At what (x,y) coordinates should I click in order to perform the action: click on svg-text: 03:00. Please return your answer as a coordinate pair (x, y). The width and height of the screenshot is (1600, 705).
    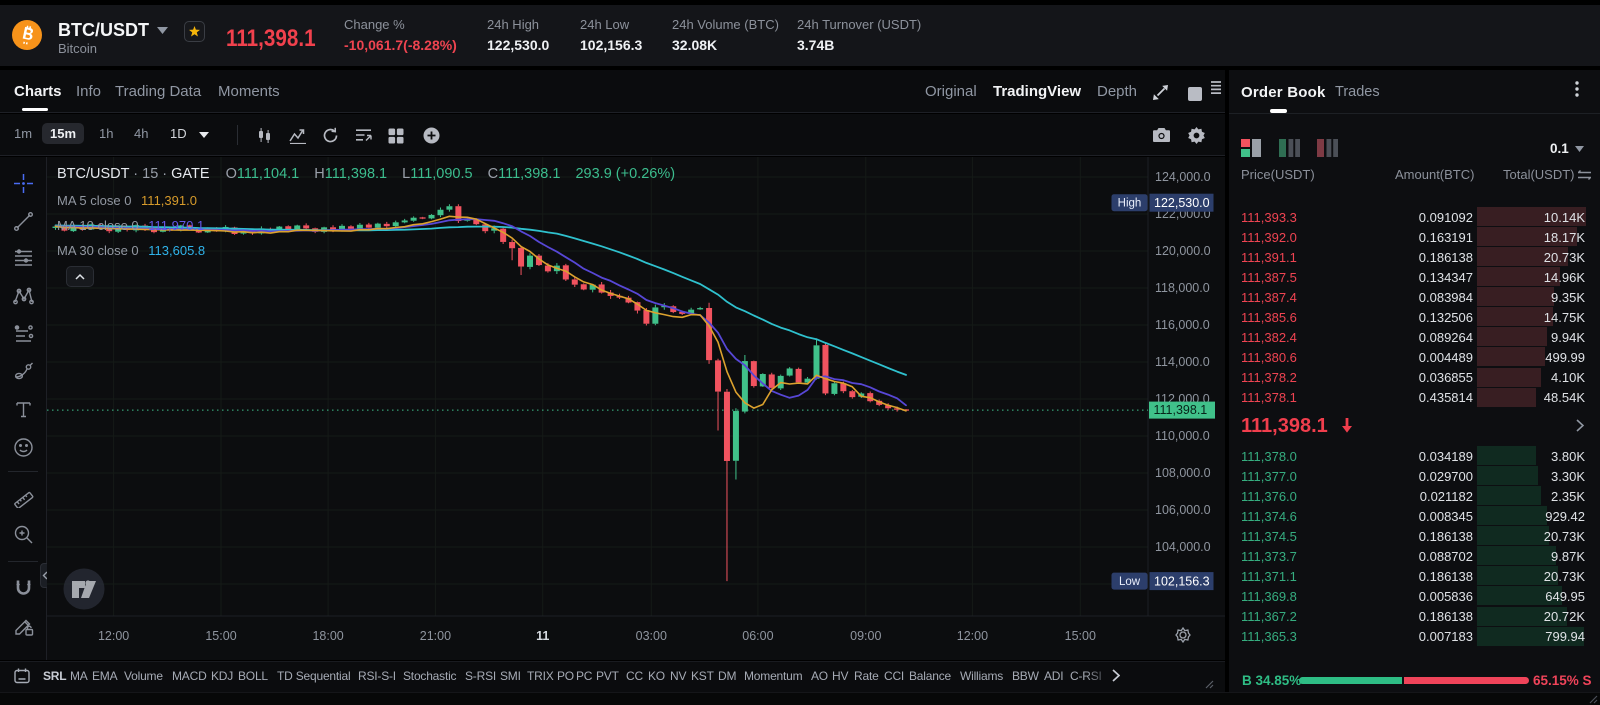
    Looking at the image, I should click on (651, 636).